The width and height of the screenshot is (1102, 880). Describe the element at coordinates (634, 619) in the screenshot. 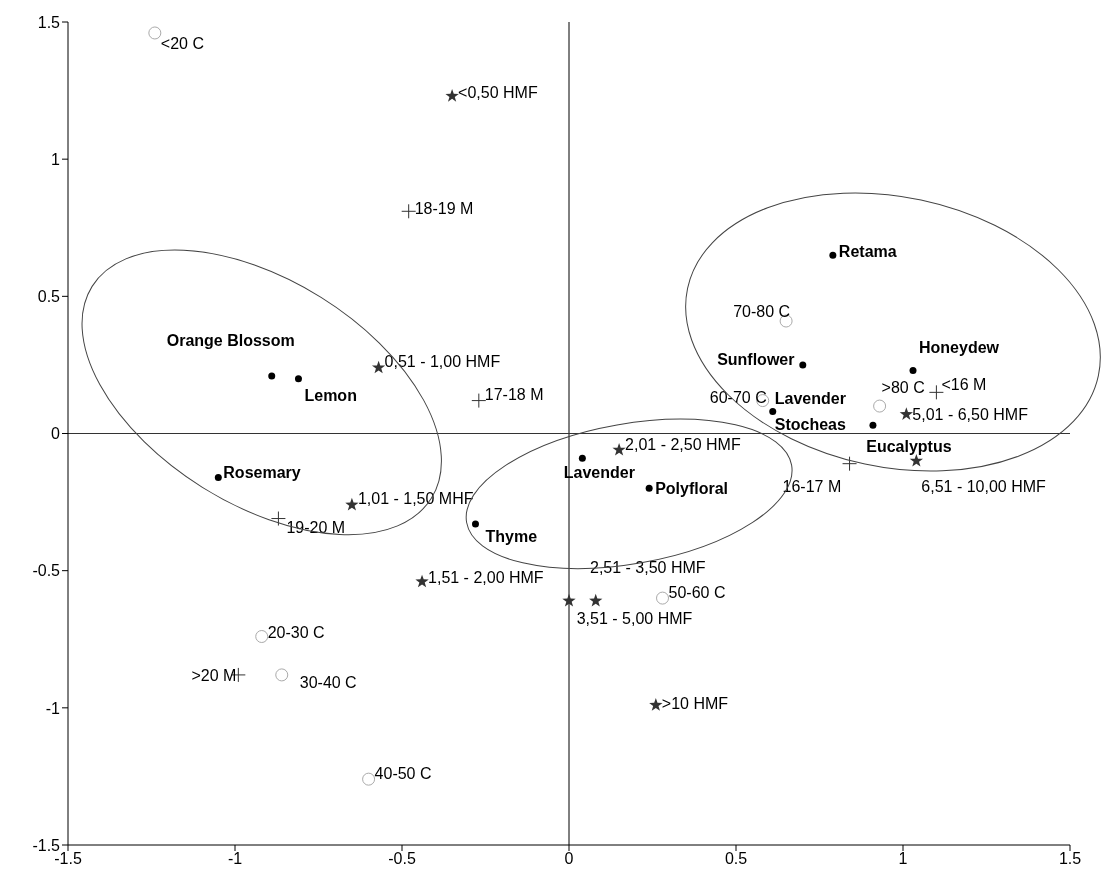

I see `data-label: 3,51 - 5,00 HMF` at that location.